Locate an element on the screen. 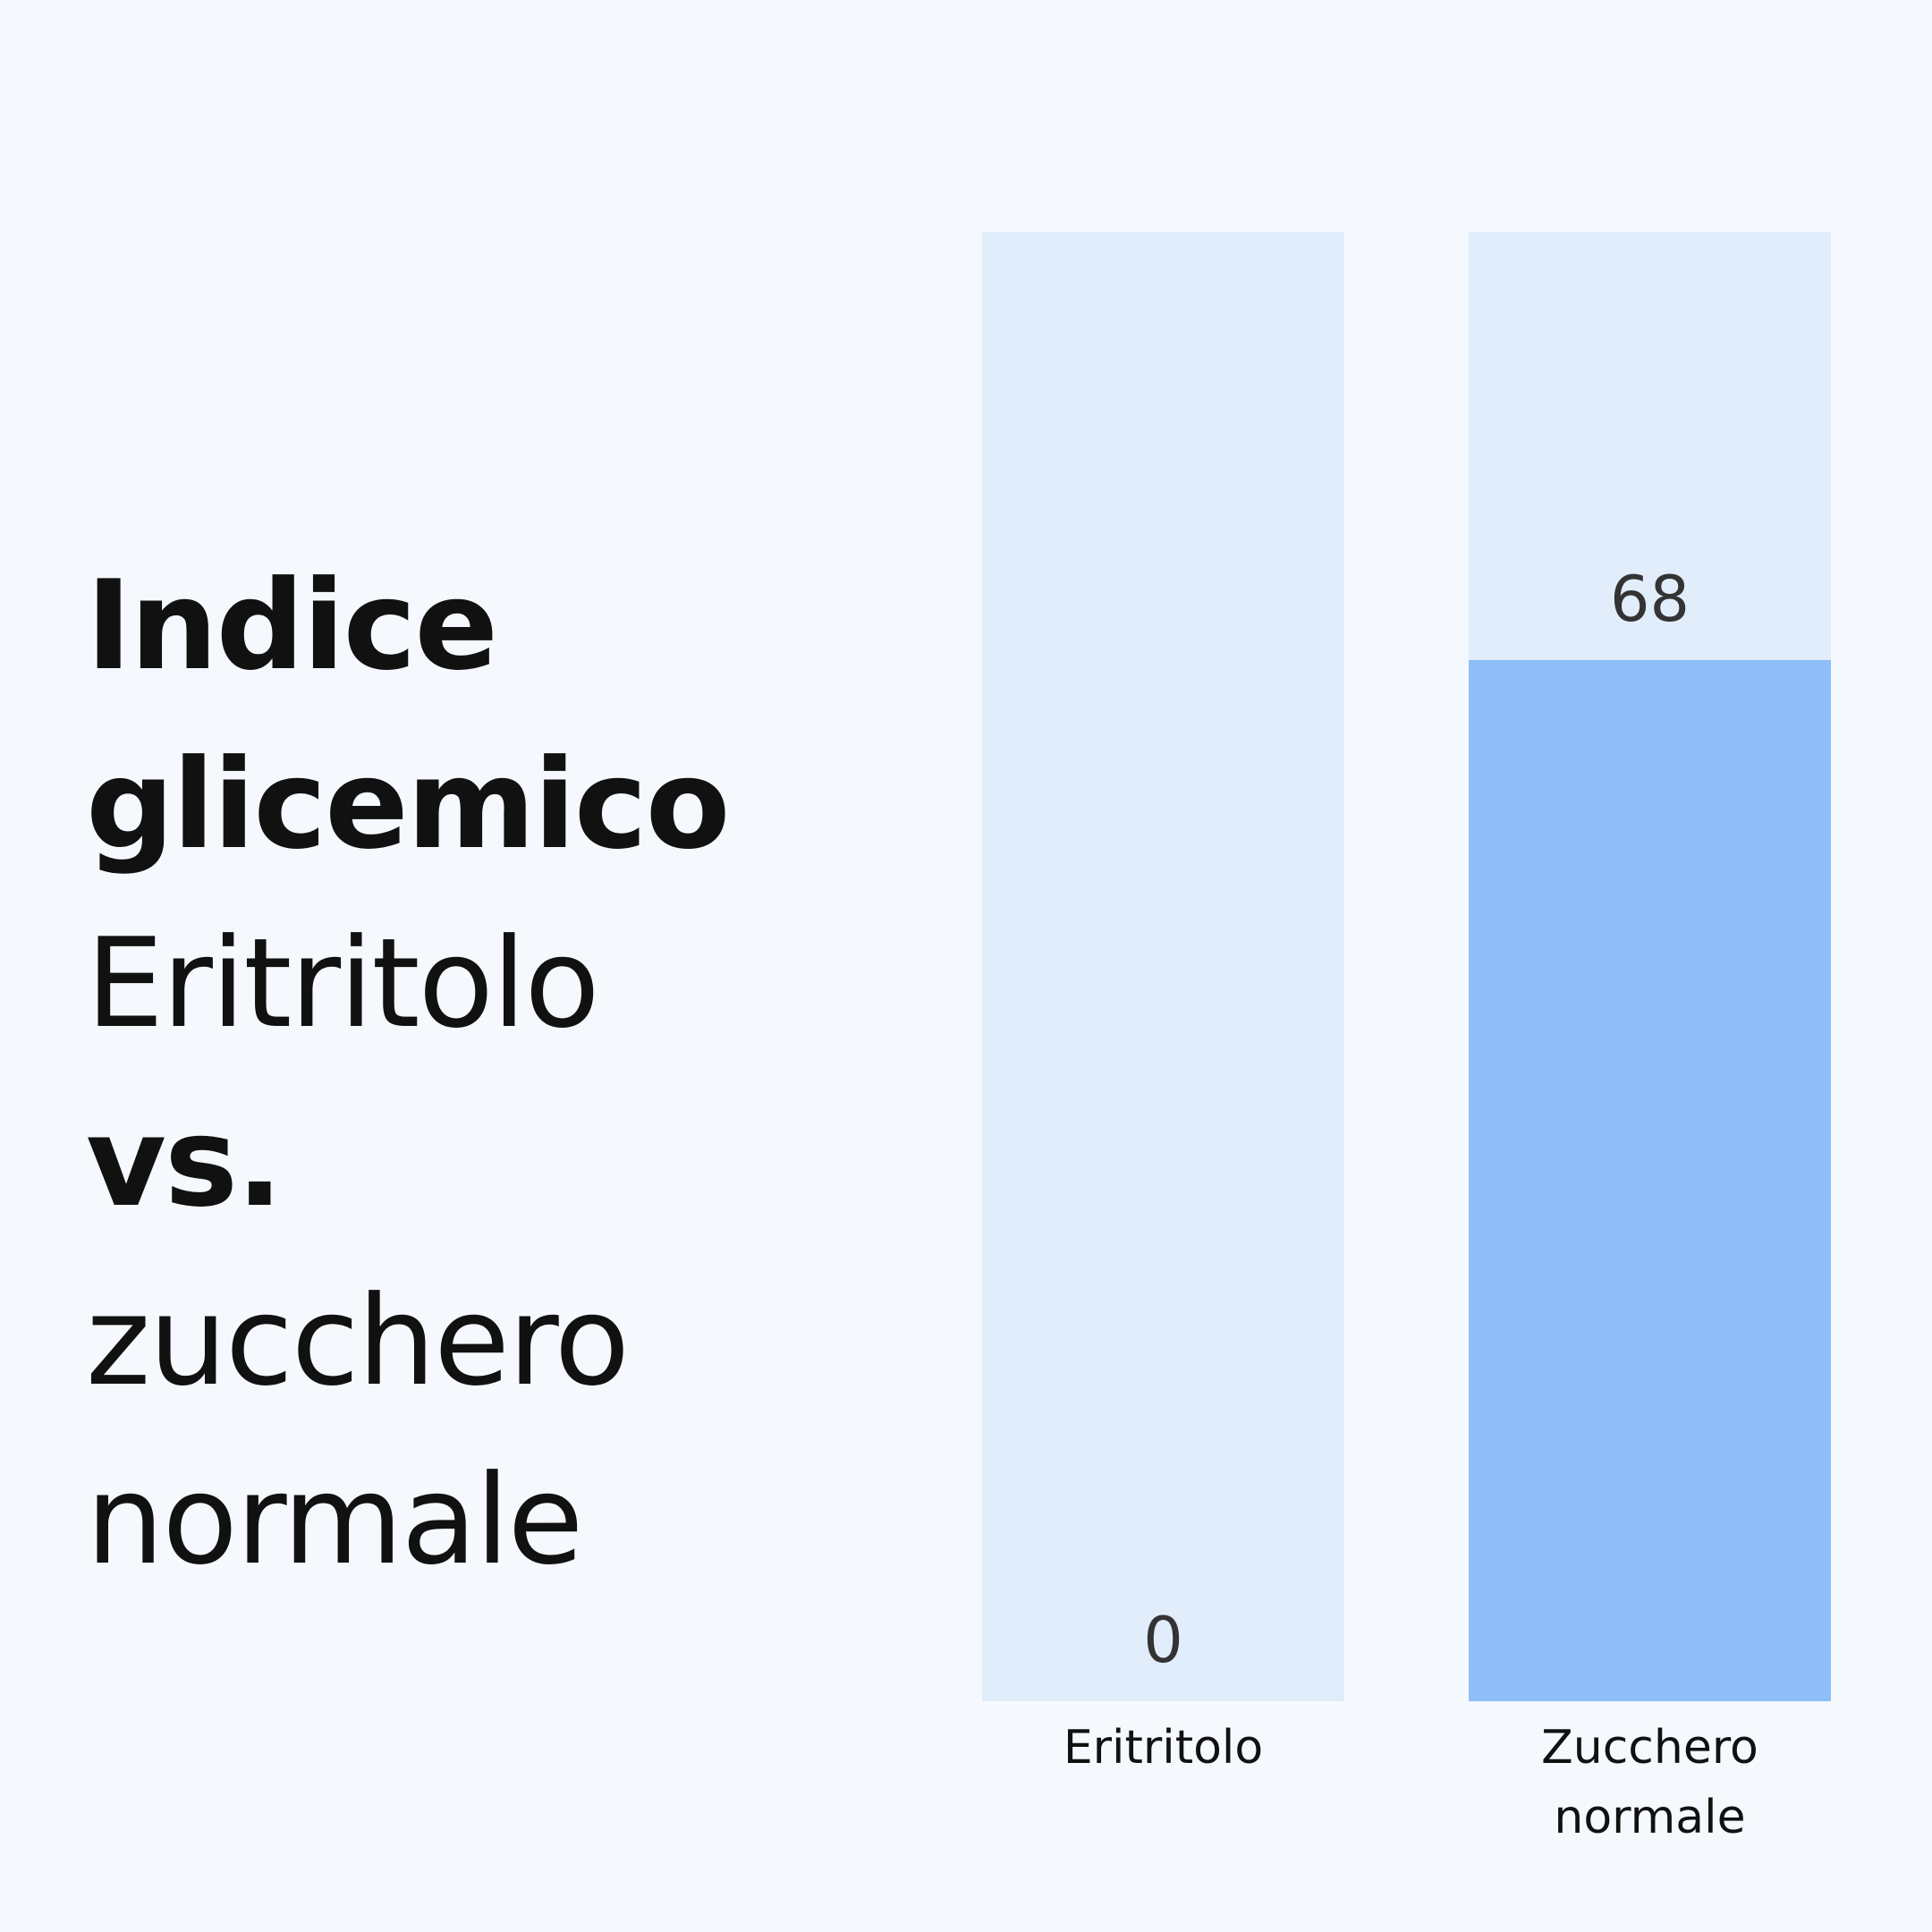  chart-title: Indice glicemico is located at coordinates (408, 715).